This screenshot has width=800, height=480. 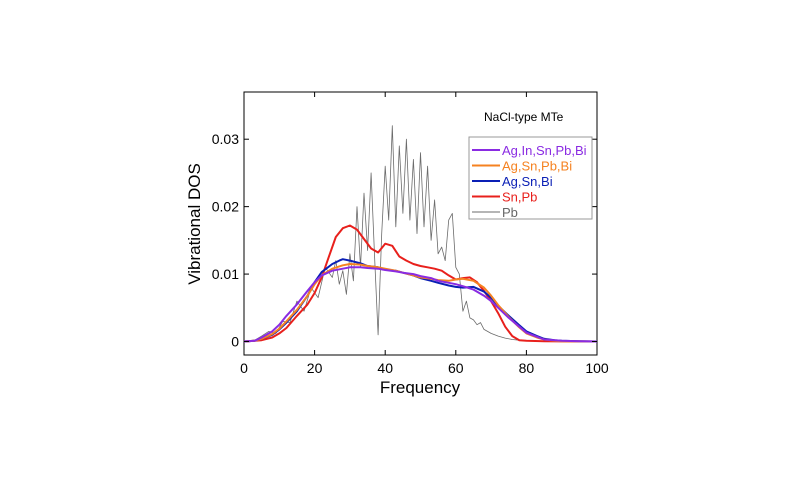 What do you see at coordinates (244, 368) in the screenshot?
I see `x-tick-label: 0` at bounding box center [244, 368].